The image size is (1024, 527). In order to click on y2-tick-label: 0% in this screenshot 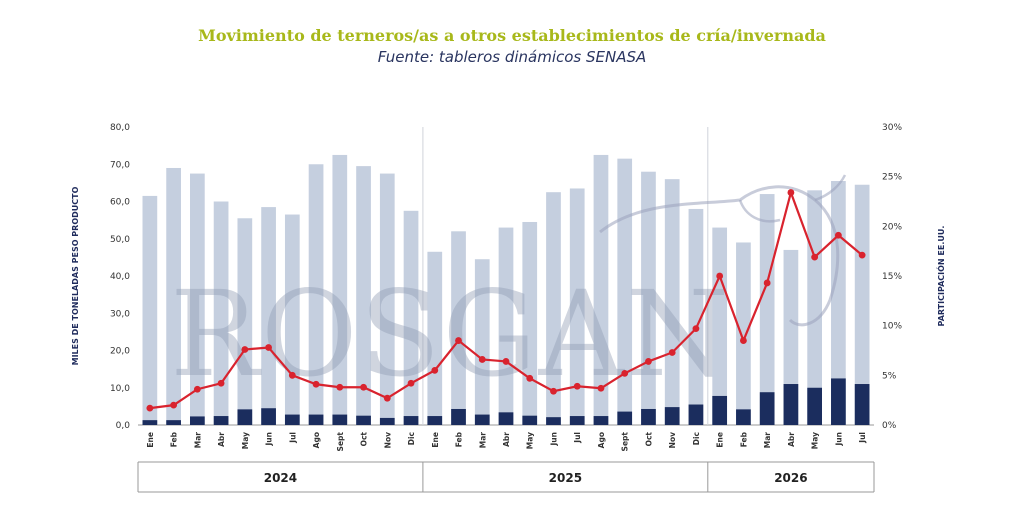, I will do `click(889, 426)`.